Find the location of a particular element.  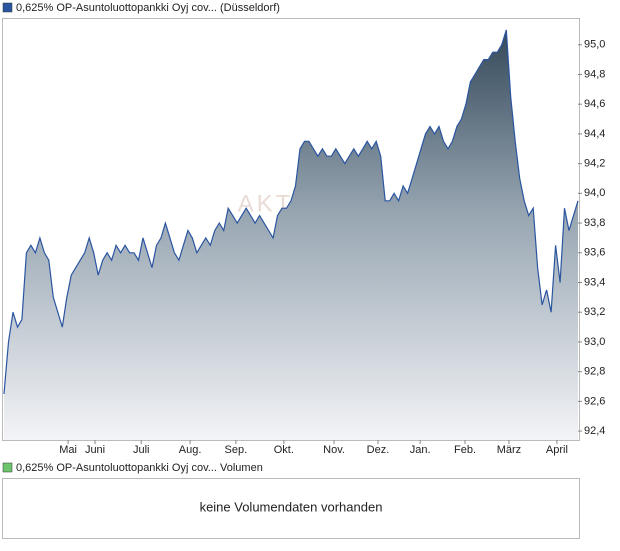

x-tick-label: Juli is located at coordinates (141, 450).